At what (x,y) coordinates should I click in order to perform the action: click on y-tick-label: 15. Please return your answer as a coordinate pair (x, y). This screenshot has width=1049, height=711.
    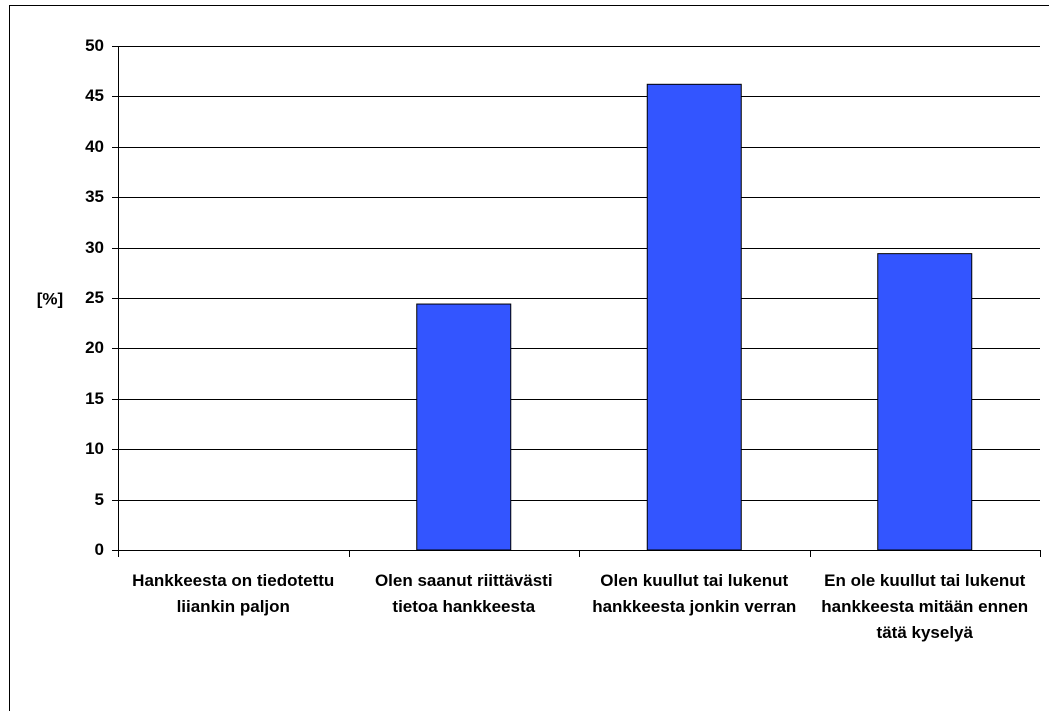
    Looking at the image, I should click on (94, 398).